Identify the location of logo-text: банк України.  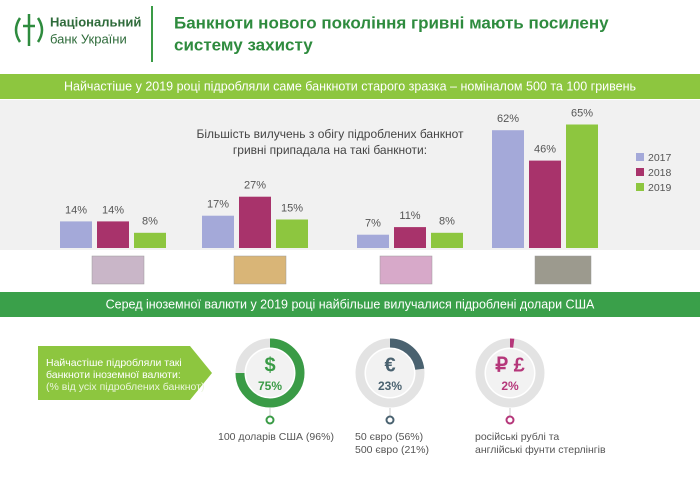
(88, 38).